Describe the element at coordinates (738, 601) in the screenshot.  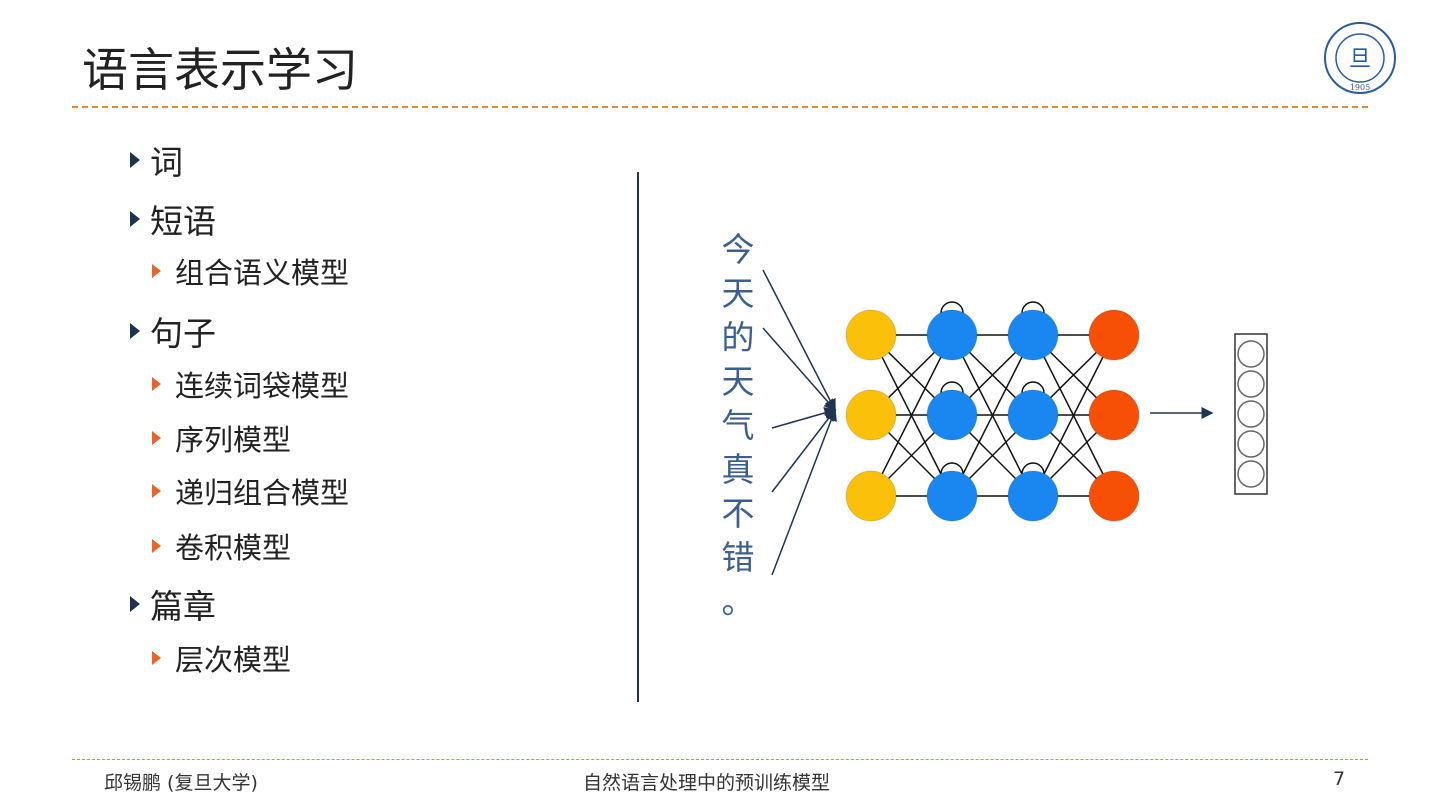
I see `input-char: 。` at that location.